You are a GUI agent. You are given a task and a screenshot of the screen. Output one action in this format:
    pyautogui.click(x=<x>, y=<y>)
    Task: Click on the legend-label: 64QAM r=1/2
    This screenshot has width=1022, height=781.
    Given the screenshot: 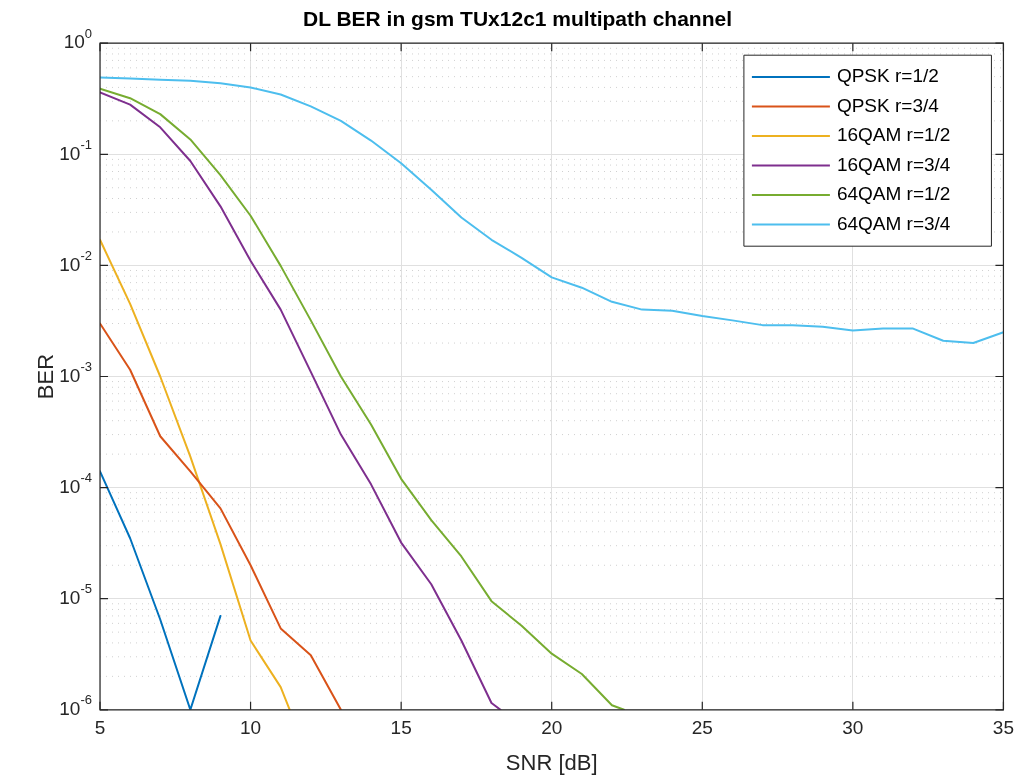 What is the action you would take?
    pyautogui.click(x=893, y=194)
    